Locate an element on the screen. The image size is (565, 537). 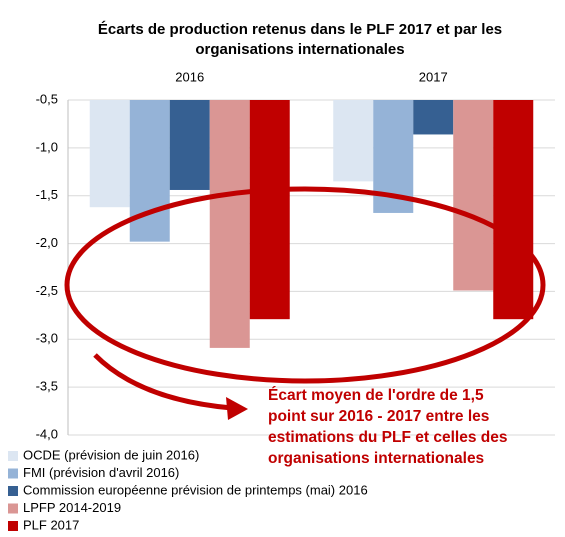
y-tick-label: -0,5 is located at coordinates (47, 98).